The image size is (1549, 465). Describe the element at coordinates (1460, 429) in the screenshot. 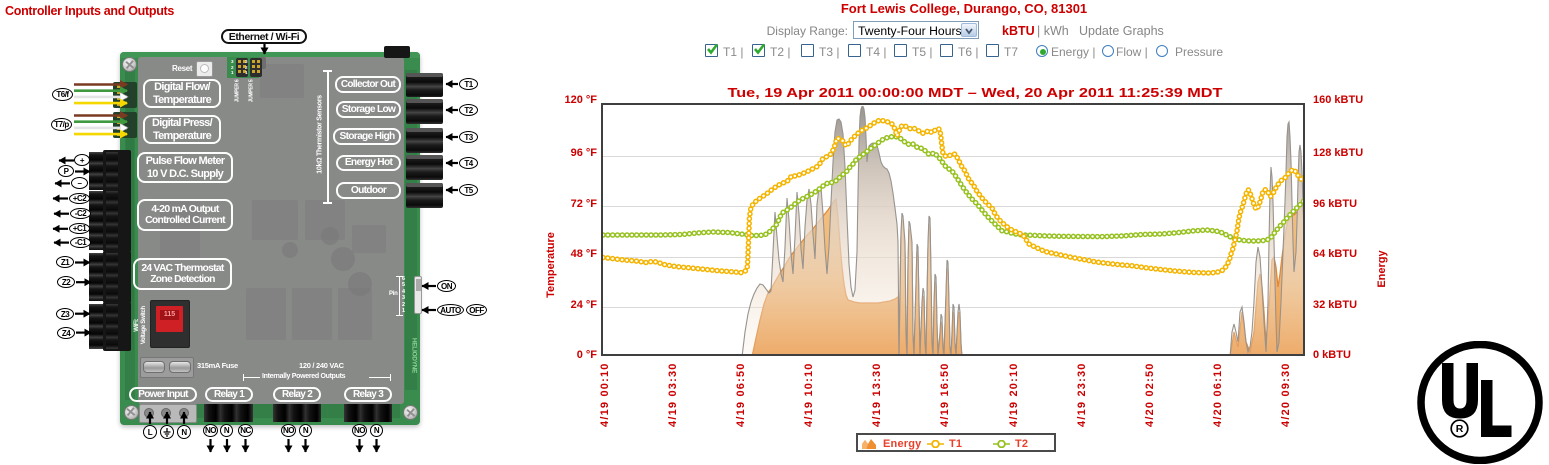

I see `svg-text: R` at that location.